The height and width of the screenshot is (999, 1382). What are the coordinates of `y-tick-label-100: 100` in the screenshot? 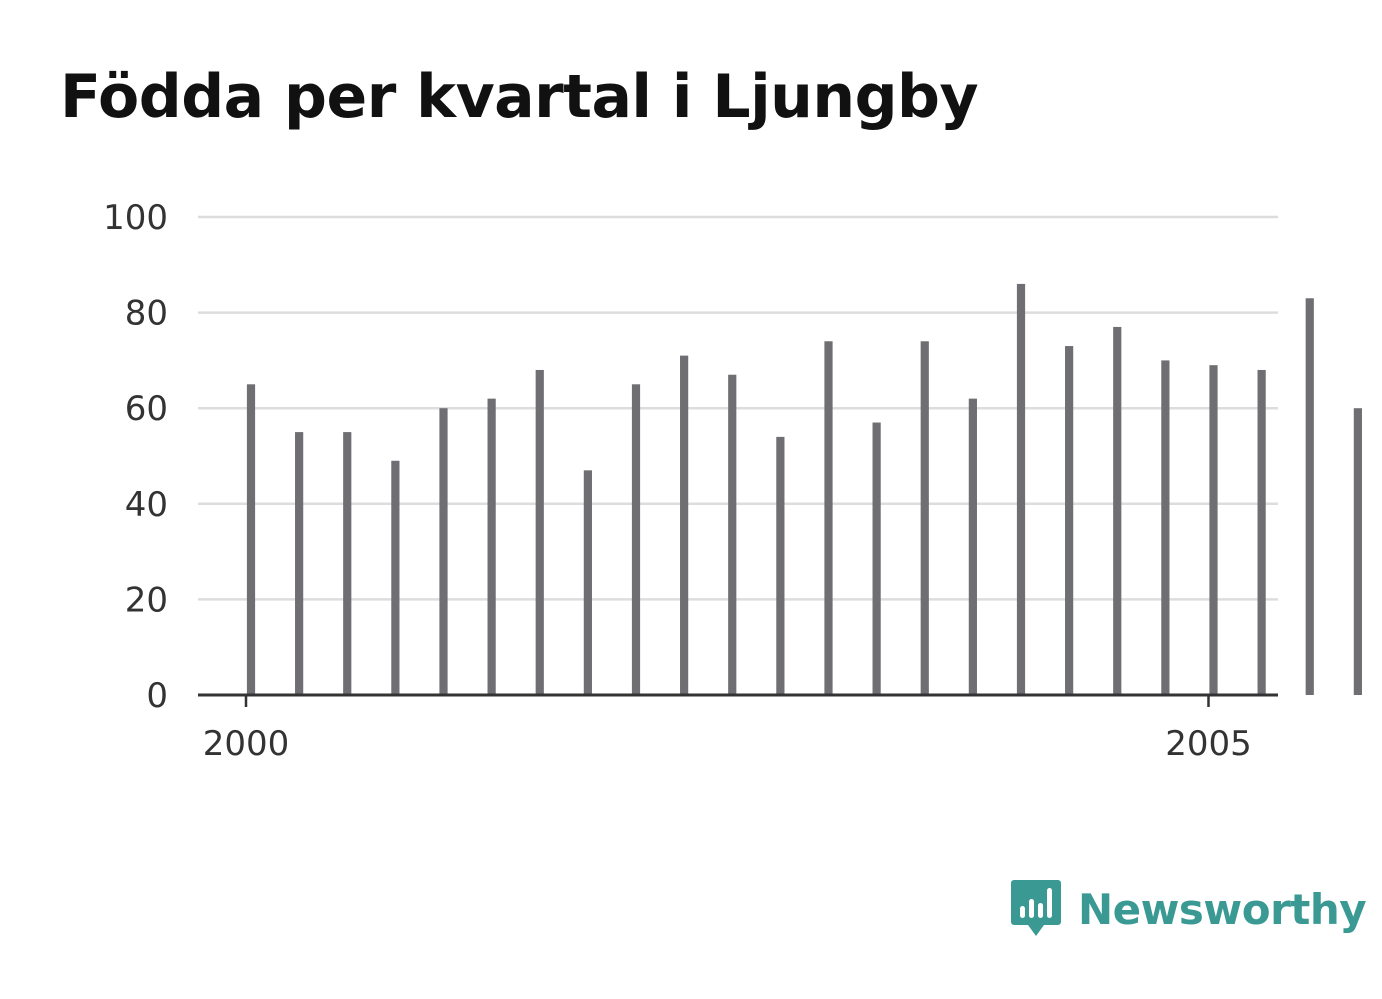 It's located at (135, 218).